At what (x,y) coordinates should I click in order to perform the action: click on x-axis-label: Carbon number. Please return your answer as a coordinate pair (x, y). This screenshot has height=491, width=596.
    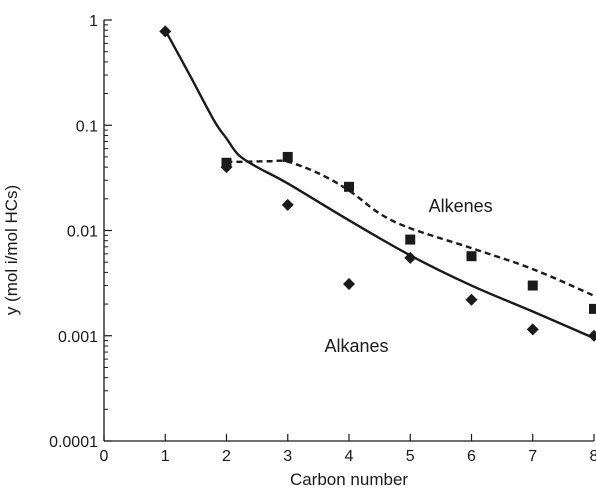
    Looking at the image, I should click on (349, 479).